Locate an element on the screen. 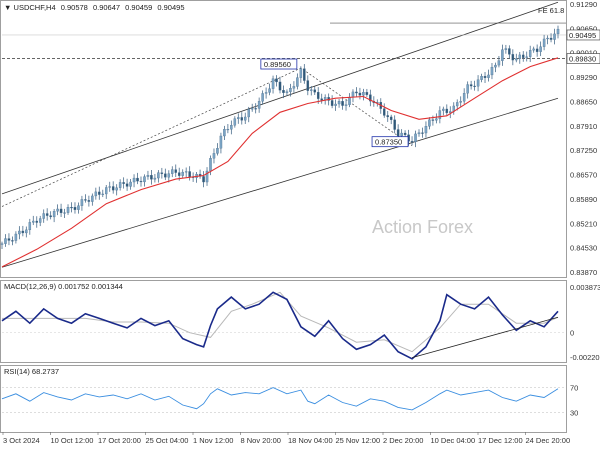  rsi-title: RSI(14) 68.2737 is located at coordinates (31, 371).